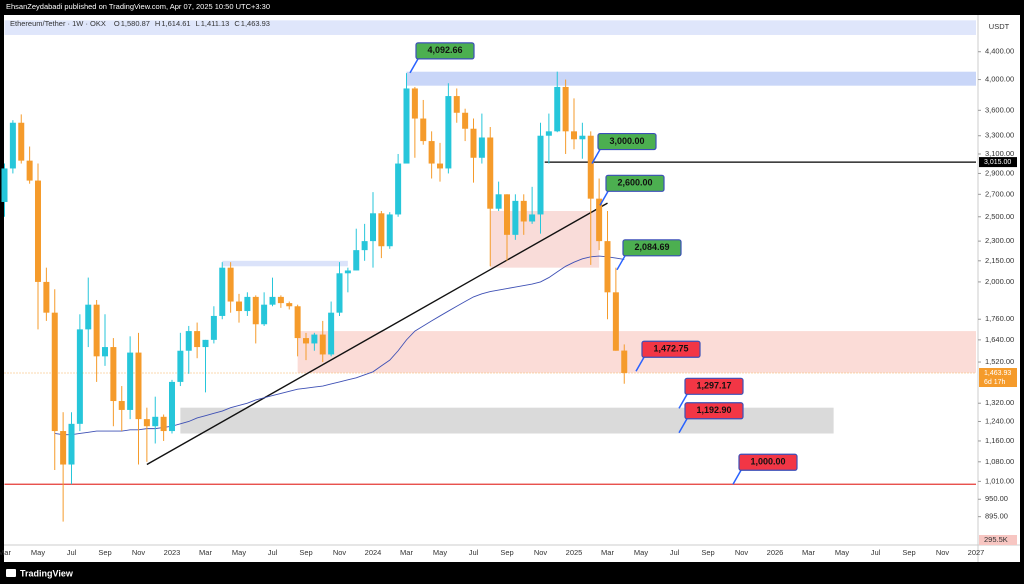 This screenshot has width=1024, height=584. Describe the element at coordinates (175, 23) in the screenshot. I see `ohlc-value: 1,614.61` at that location.